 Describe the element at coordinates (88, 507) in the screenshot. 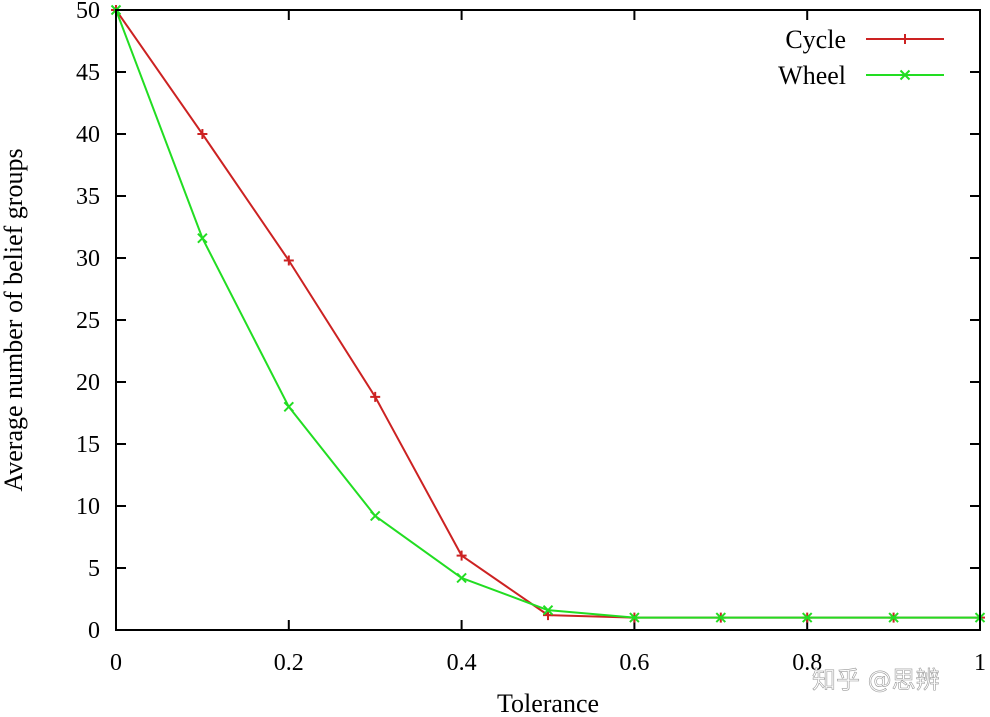

I see `y-tick-label: 10` at that location.